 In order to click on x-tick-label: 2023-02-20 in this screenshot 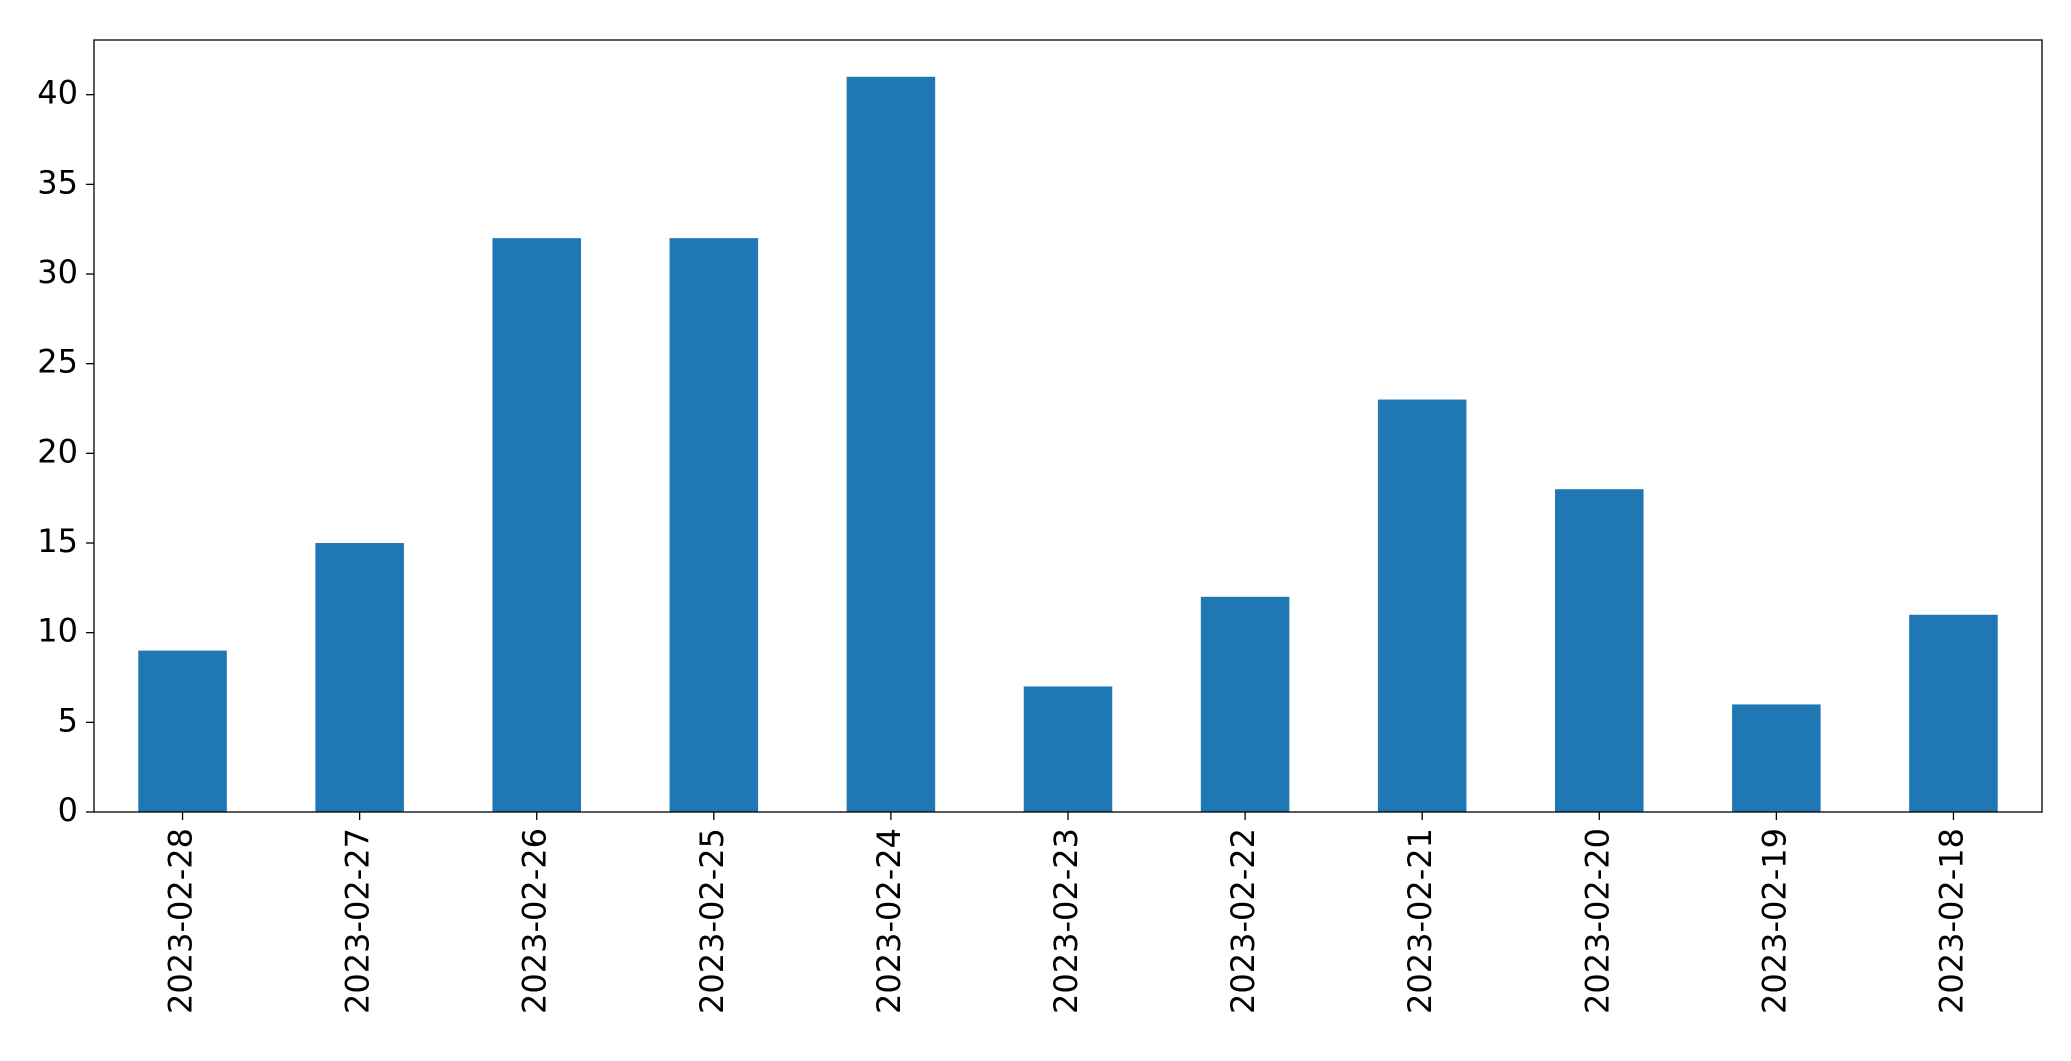, I will do `click(1597, 921)`.